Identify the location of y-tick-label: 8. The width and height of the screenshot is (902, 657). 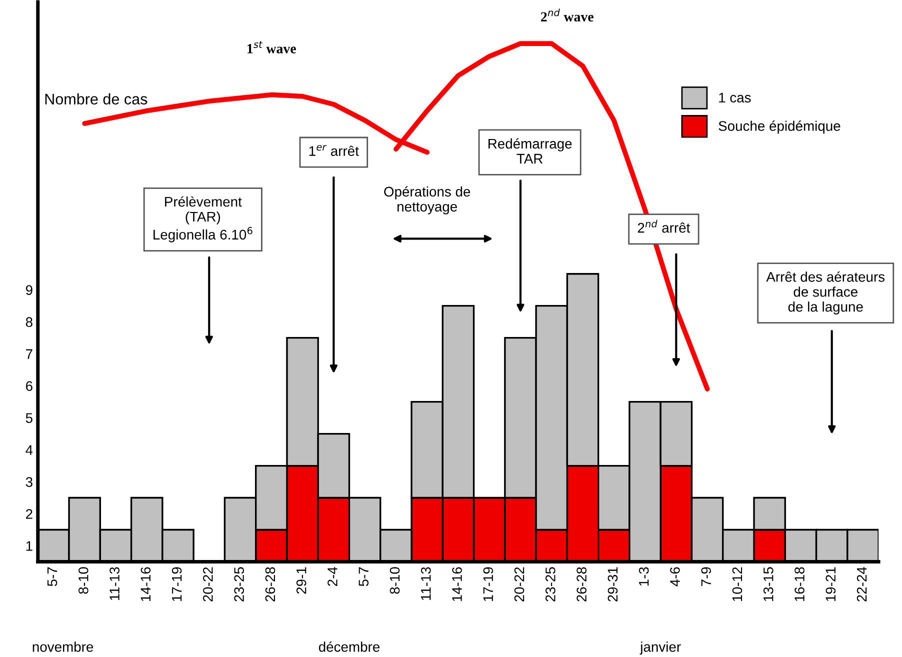
(29, 322).